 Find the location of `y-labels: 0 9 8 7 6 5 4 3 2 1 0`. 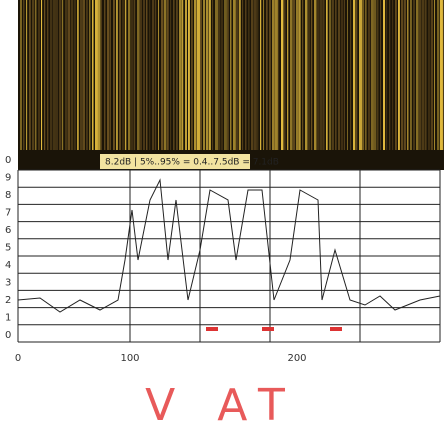

y-labels: 0 9 8 7 6 5 4 3 2 1 0 is located at coordinates (8, 248).